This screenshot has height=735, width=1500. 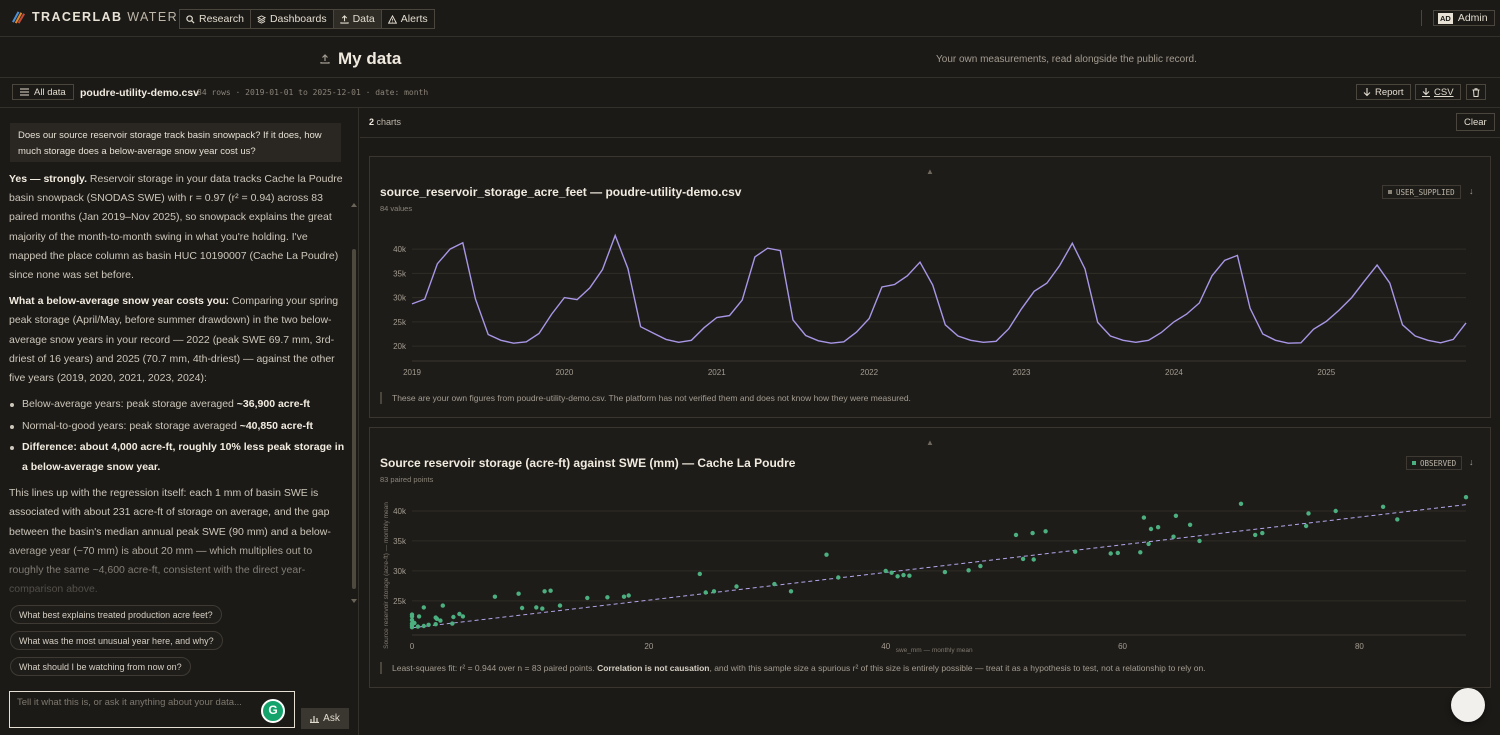 I want to click on user-menu-button: AD Admin, so click(x=1464, y=18).